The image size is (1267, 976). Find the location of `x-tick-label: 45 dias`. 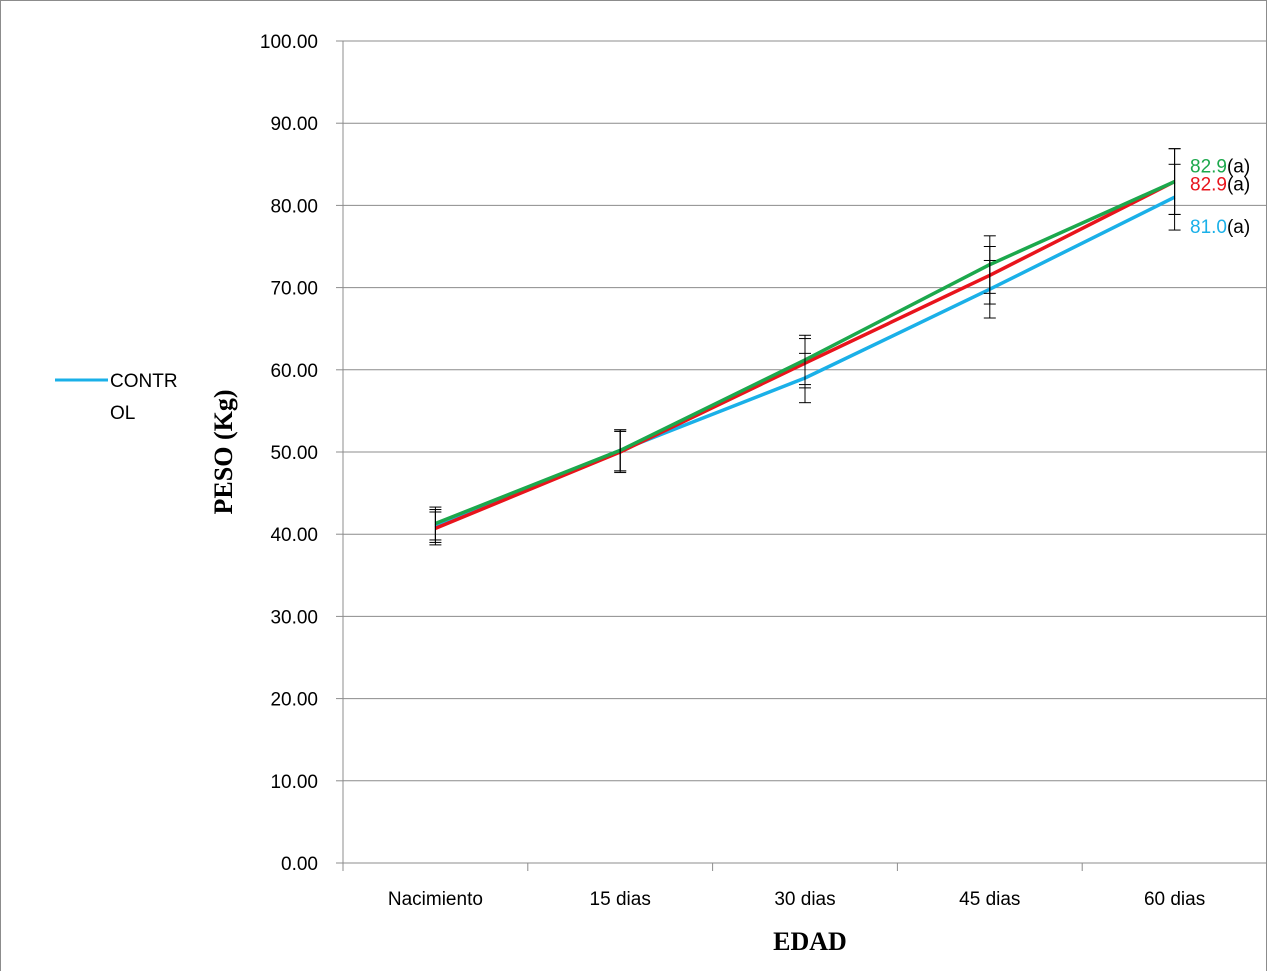

x-tick-label: 45 dias is located at coordinates (989, 899).